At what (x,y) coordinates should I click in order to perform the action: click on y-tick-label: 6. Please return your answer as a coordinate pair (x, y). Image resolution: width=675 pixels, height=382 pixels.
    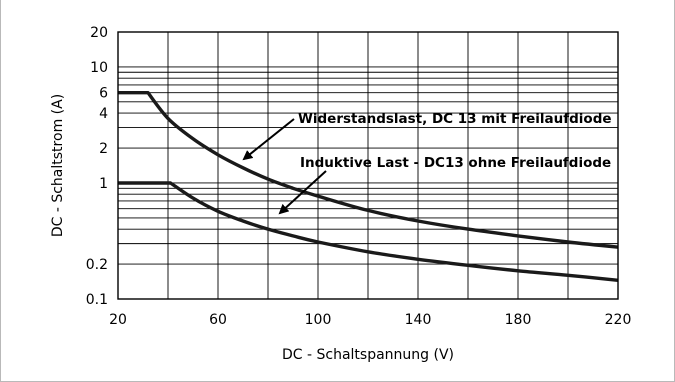
    Looking at the image, I should click on (103, 94).